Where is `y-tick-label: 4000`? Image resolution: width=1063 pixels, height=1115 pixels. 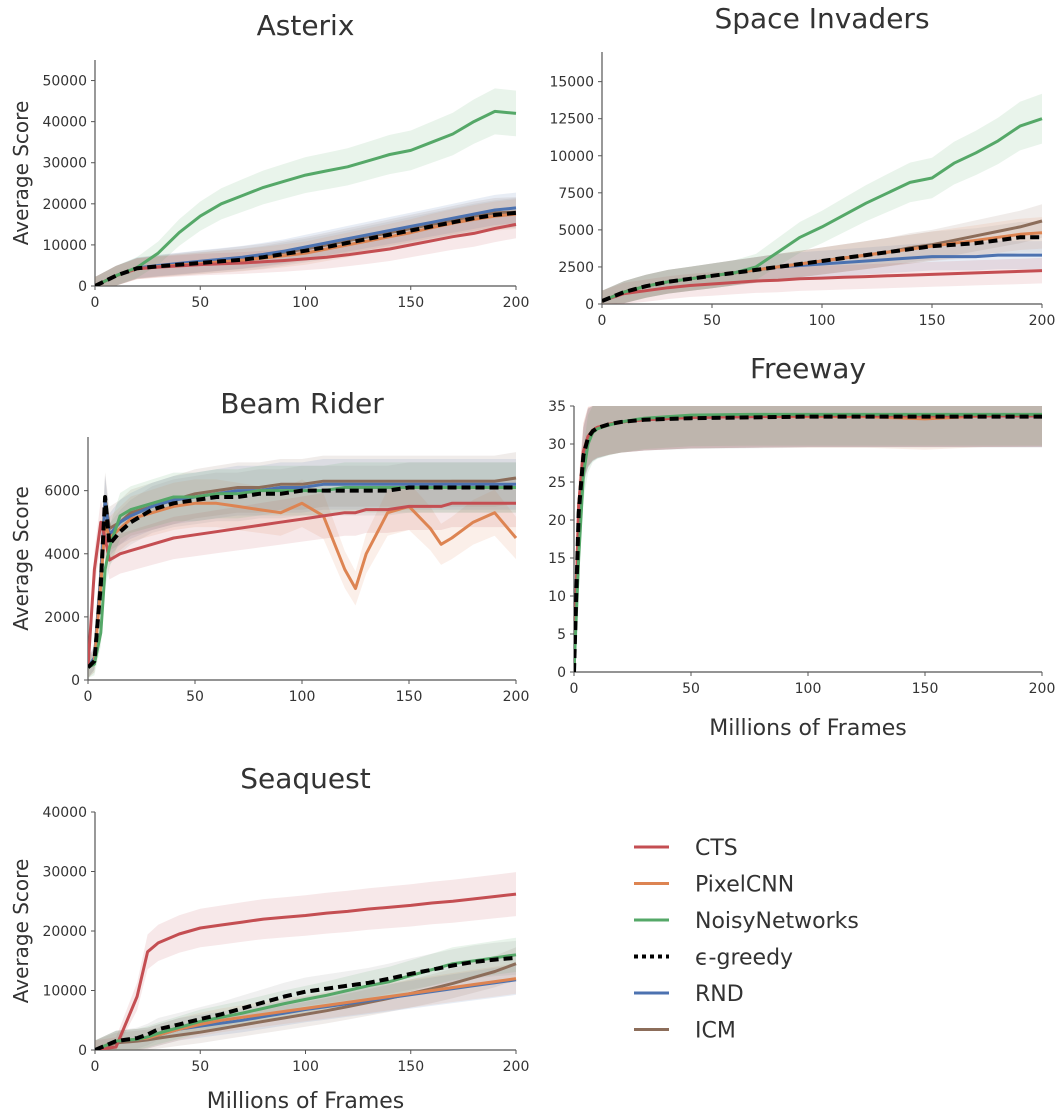 y-tick-label: 4000 is located at coordinates (62, 555).